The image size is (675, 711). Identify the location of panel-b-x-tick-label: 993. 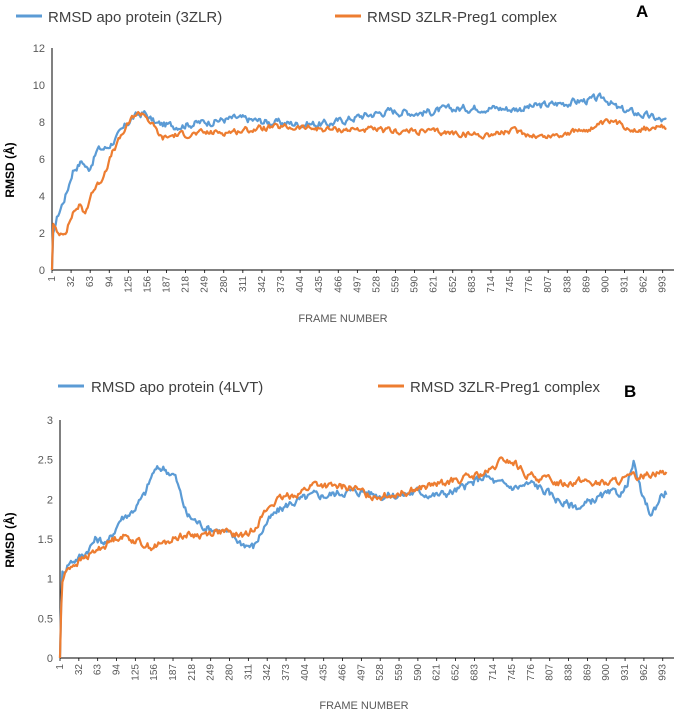
(663, 672).